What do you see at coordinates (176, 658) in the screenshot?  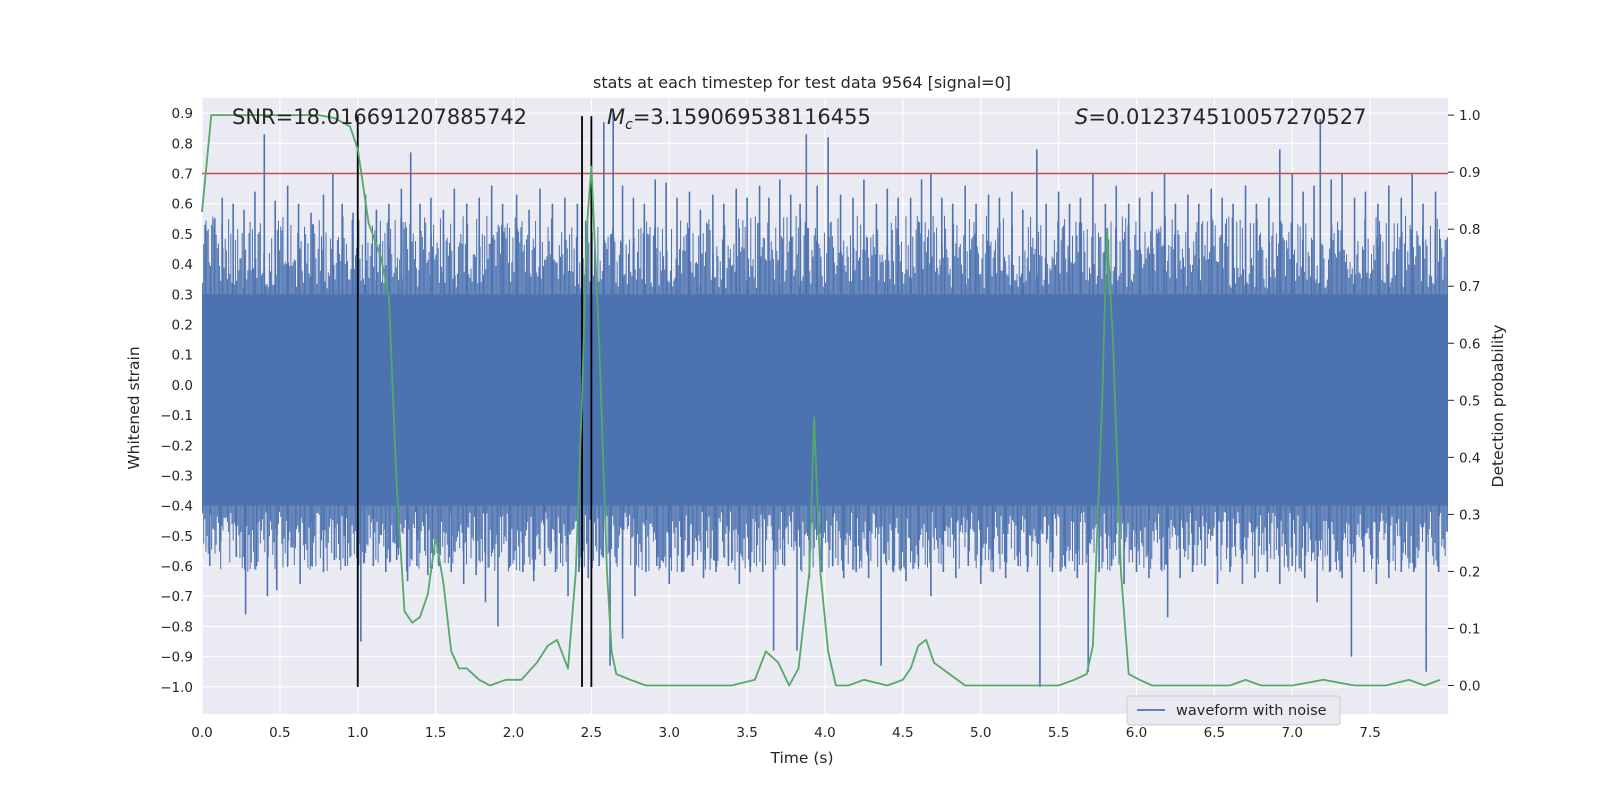 I see `y-left-tick-label: −0.9` at bounding box center [176, 658].